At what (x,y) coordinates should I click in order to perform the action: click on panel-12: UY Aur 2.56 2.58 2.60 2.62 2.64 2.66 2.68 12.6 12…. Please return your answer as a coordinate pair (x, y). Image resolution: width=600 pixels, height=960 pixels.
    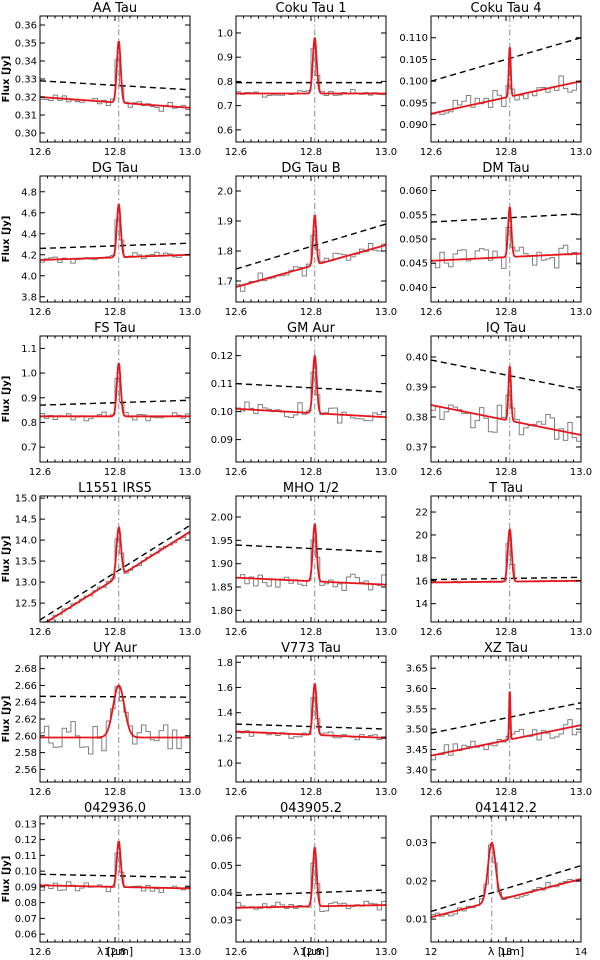
    Looking at the image, I should click on (101, 719).